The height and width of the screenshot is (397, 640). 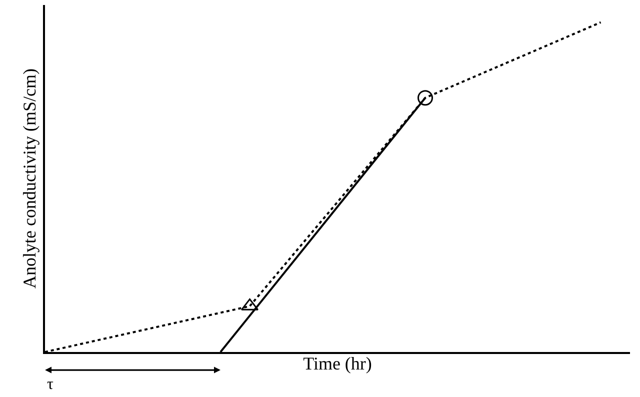 I want to click on x-axis-title: Time (hr), so click(x=337, y=364).